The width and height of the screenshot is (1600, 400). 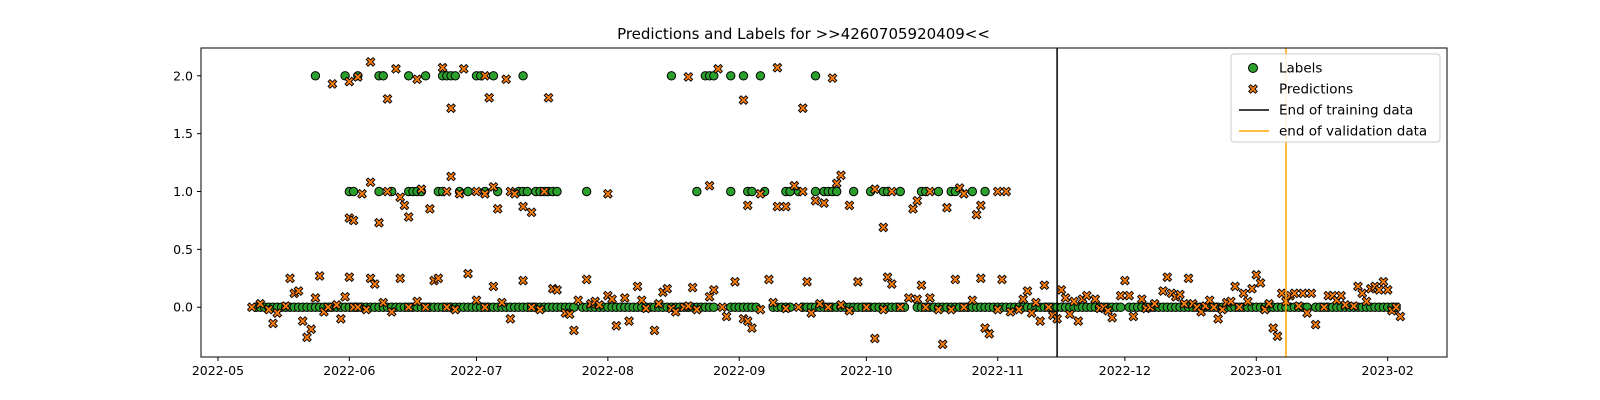 What do you see at coordinates (183, 249) in the screenshot?
I see `y-tick-label: 0.5` at bounding box center [183, 249].